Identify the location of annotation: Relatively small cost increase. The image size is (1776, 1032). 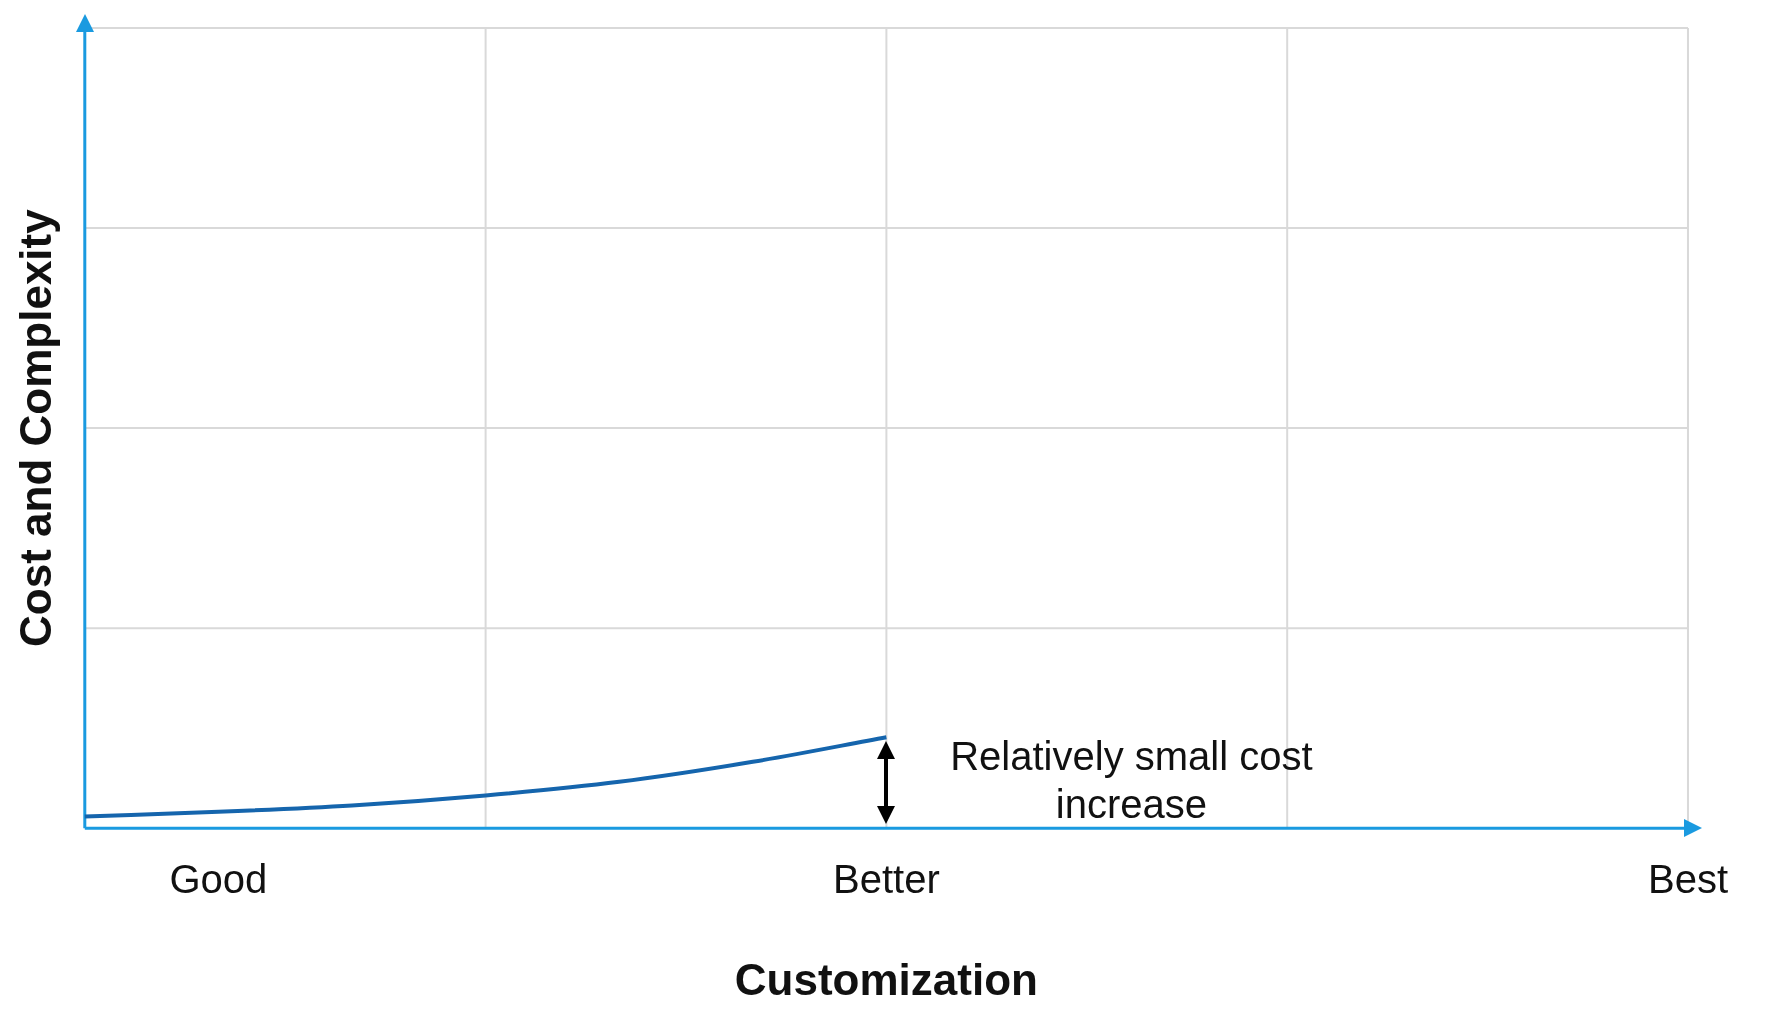
(1131, 779).